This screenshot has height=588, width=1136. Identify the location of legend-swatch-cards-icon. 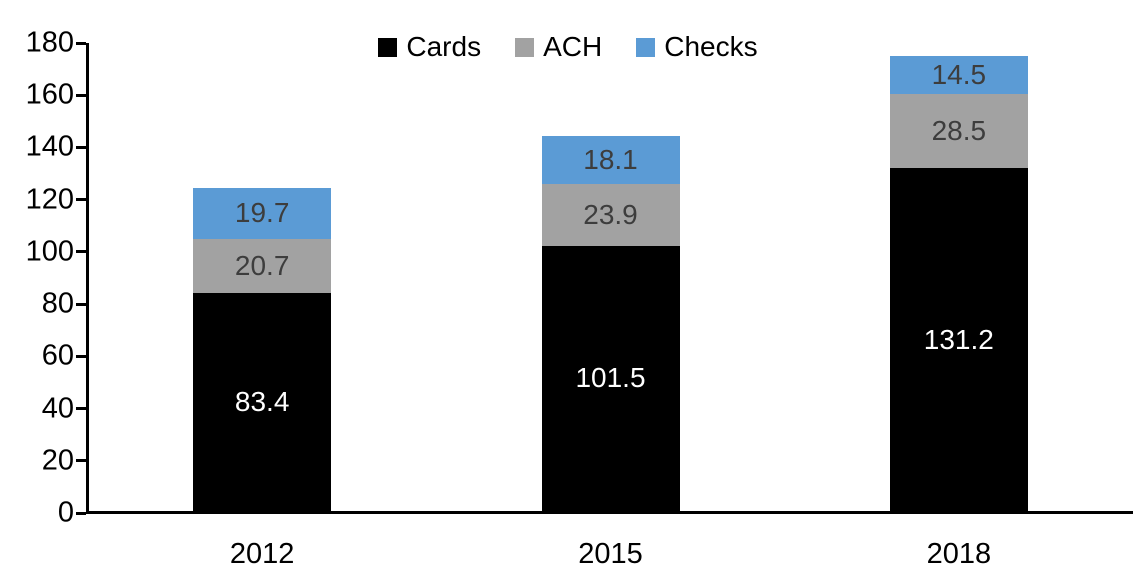
(388, 47).